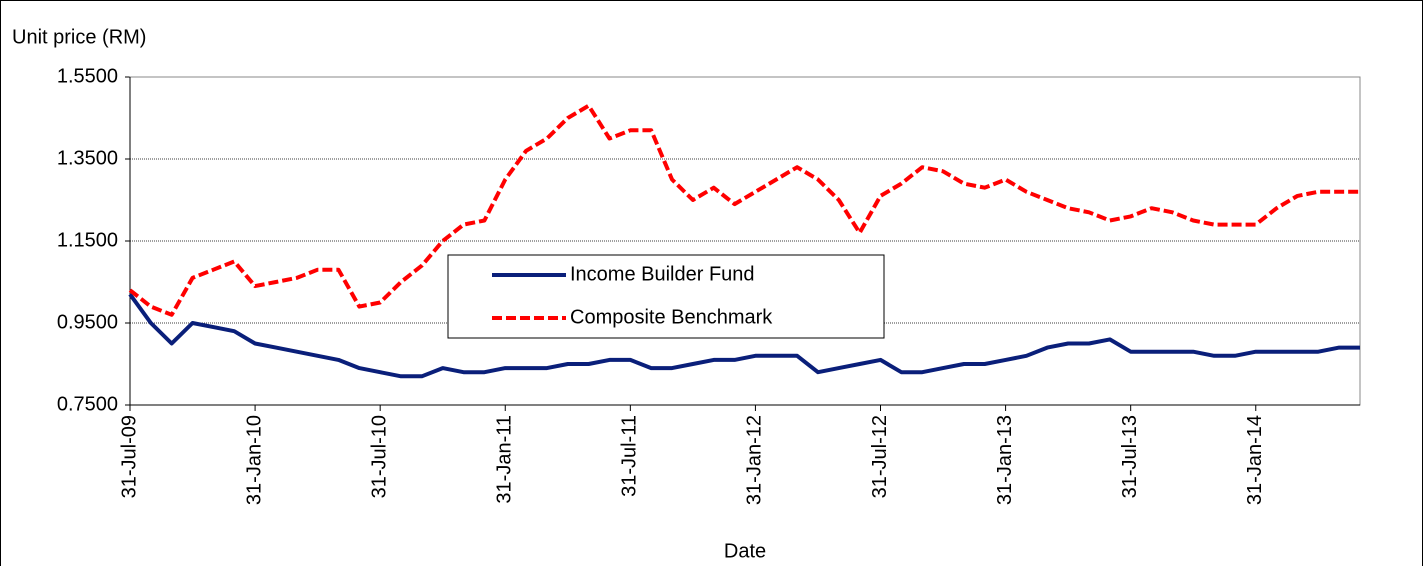 Image resolution: width=1424 pixels, height=566 pixels. I want to click on legend-box, so click(666, 296).